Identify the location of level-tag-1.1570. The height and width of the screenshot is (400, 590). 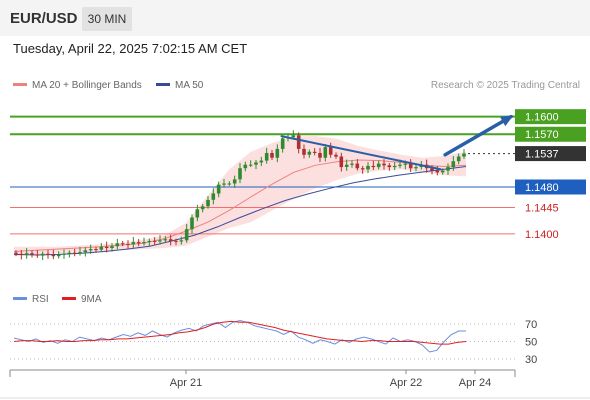
(550, 134).